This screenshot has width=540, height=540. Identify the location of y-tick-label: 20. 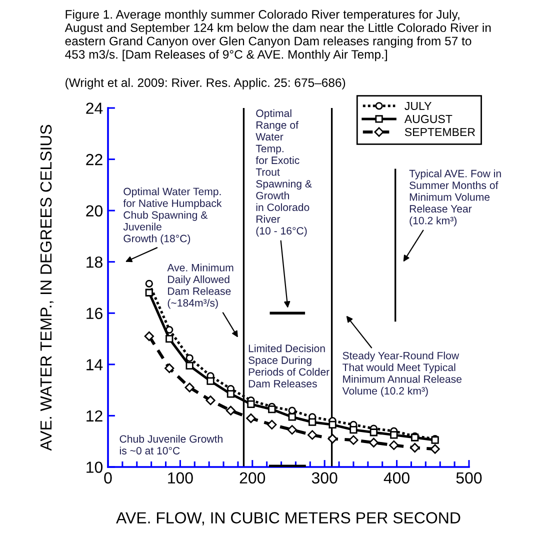
(94, 211).